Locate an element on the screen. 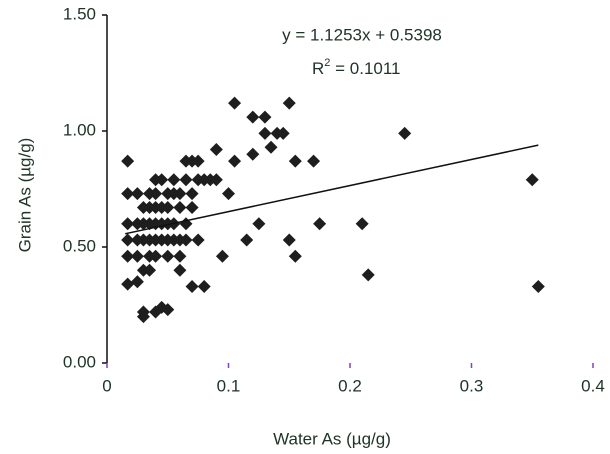  y-tick-label: 0.50 is located at coordinates (79, 245).